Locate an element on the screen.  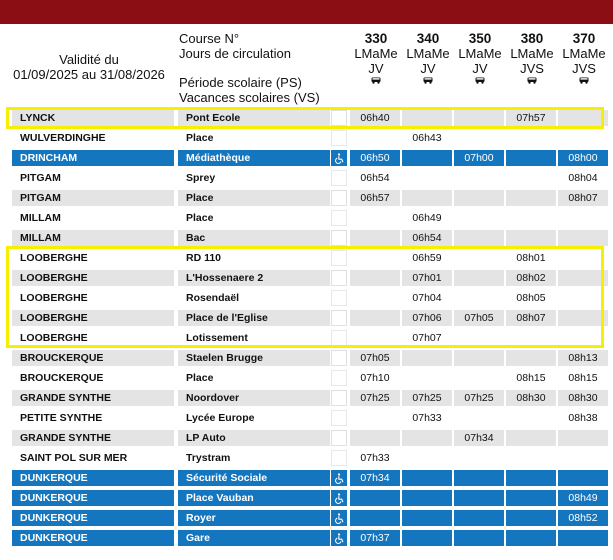
table-row: PITGAM Sprey 06h54 08h04 is located at coordinates (306, 178).